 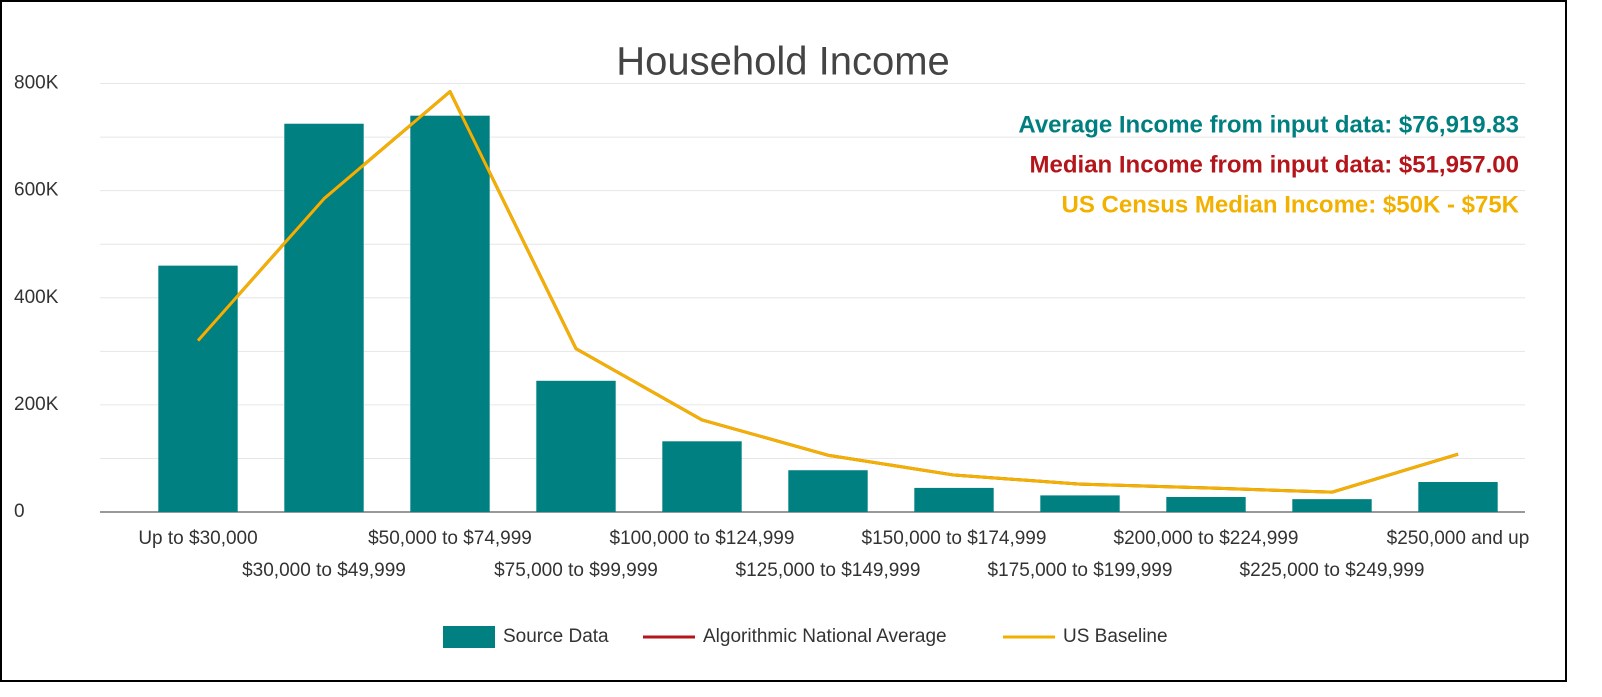 What do you see at coordinates (469, 637) in the screenshot?
I see `legend-swatch` at bounding box center [469, 637].